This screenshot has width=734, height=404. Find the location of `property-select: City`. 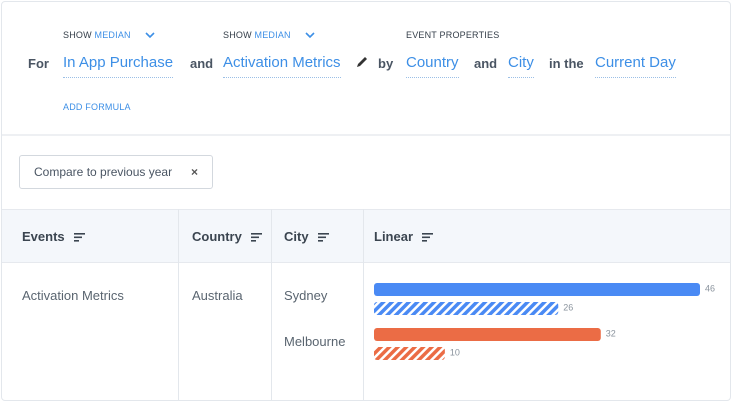

property-select: City is located at coordinates (521, 66).